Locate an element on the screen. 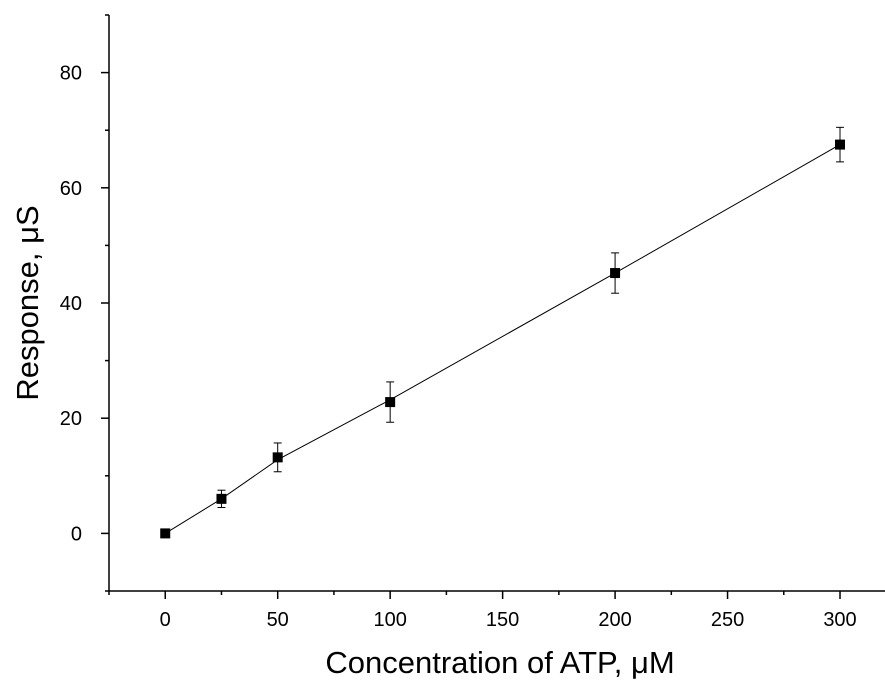 This screenshot has width=885, height=686. x-tick-label: 300 is located at coordinates (839, 620).